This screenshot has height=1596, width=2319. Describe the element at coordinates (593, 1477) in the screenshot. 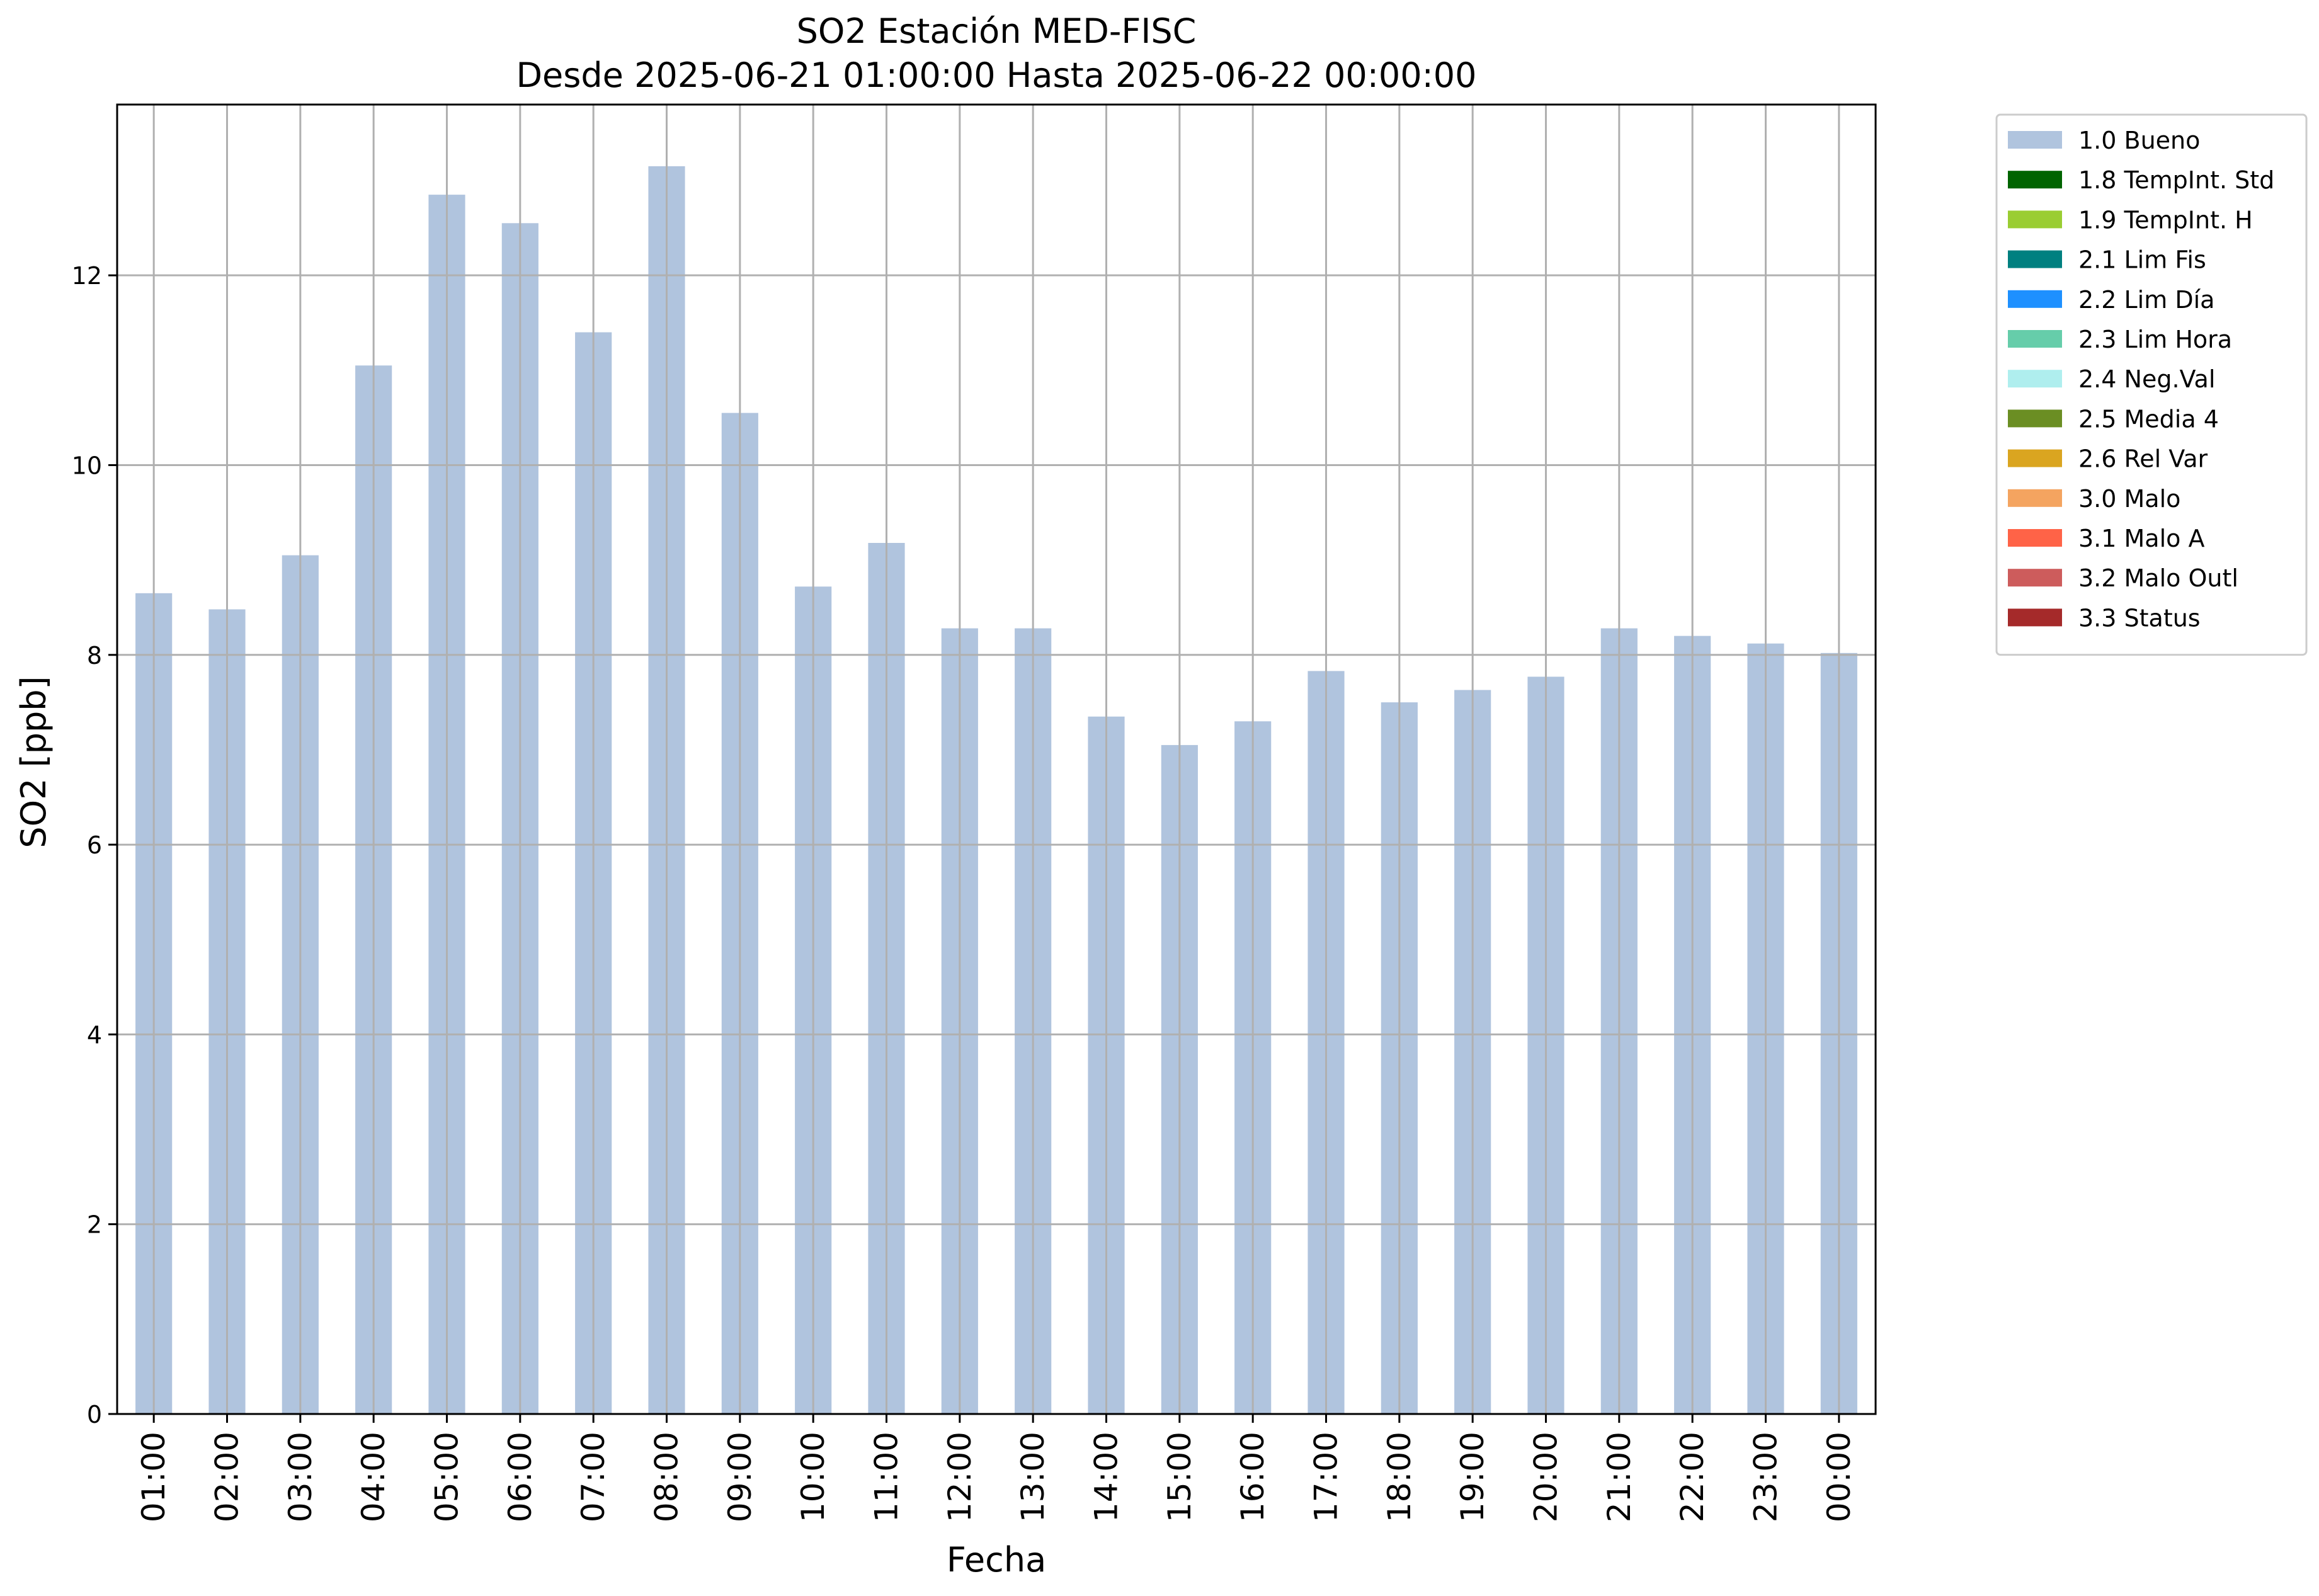

I see `x-tick-label: 07:00` at that location.